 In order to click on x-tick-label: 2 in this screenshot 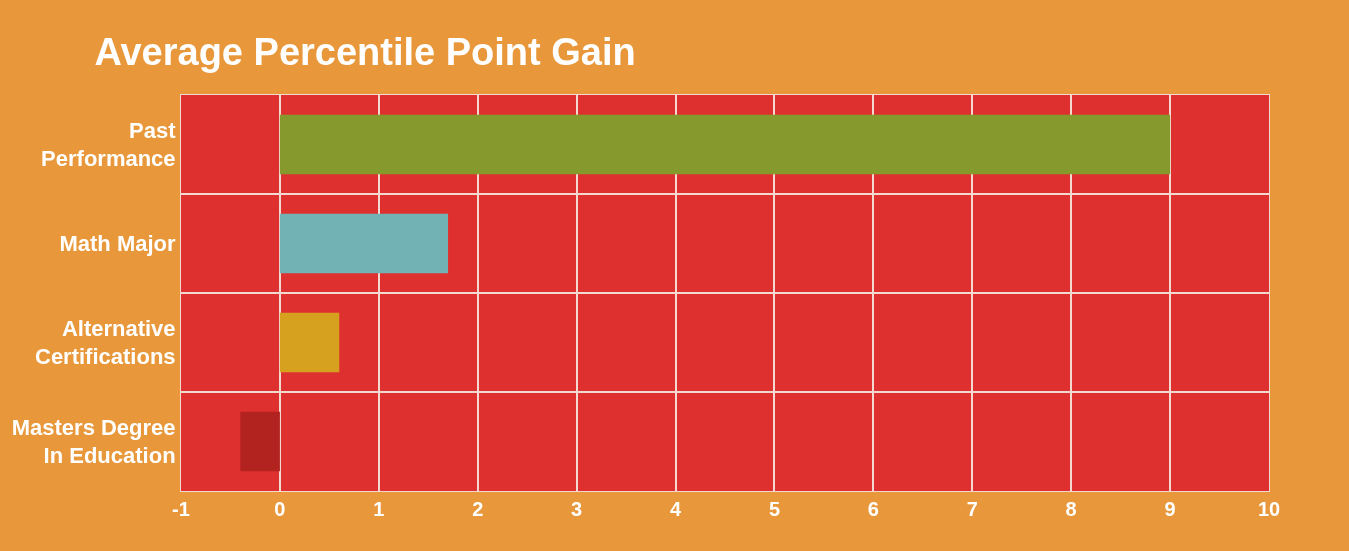, I will do `click(478, 509)`.